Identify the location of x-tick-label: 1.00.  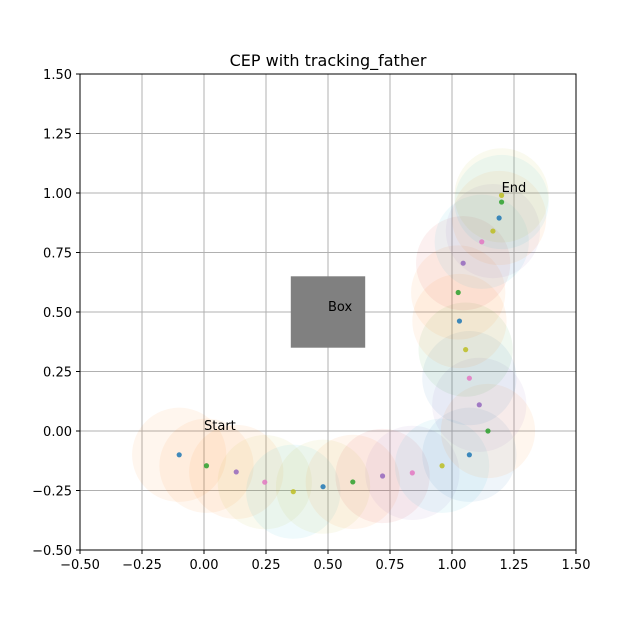
(452, 565).